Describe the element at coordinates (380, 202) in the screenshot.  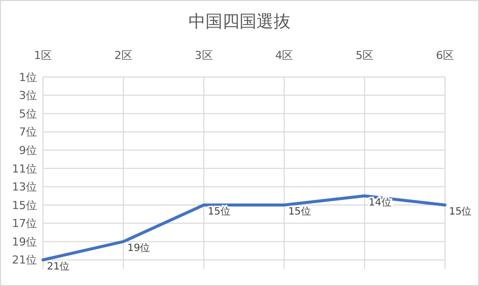
I see `data-label: 14位` at that location.